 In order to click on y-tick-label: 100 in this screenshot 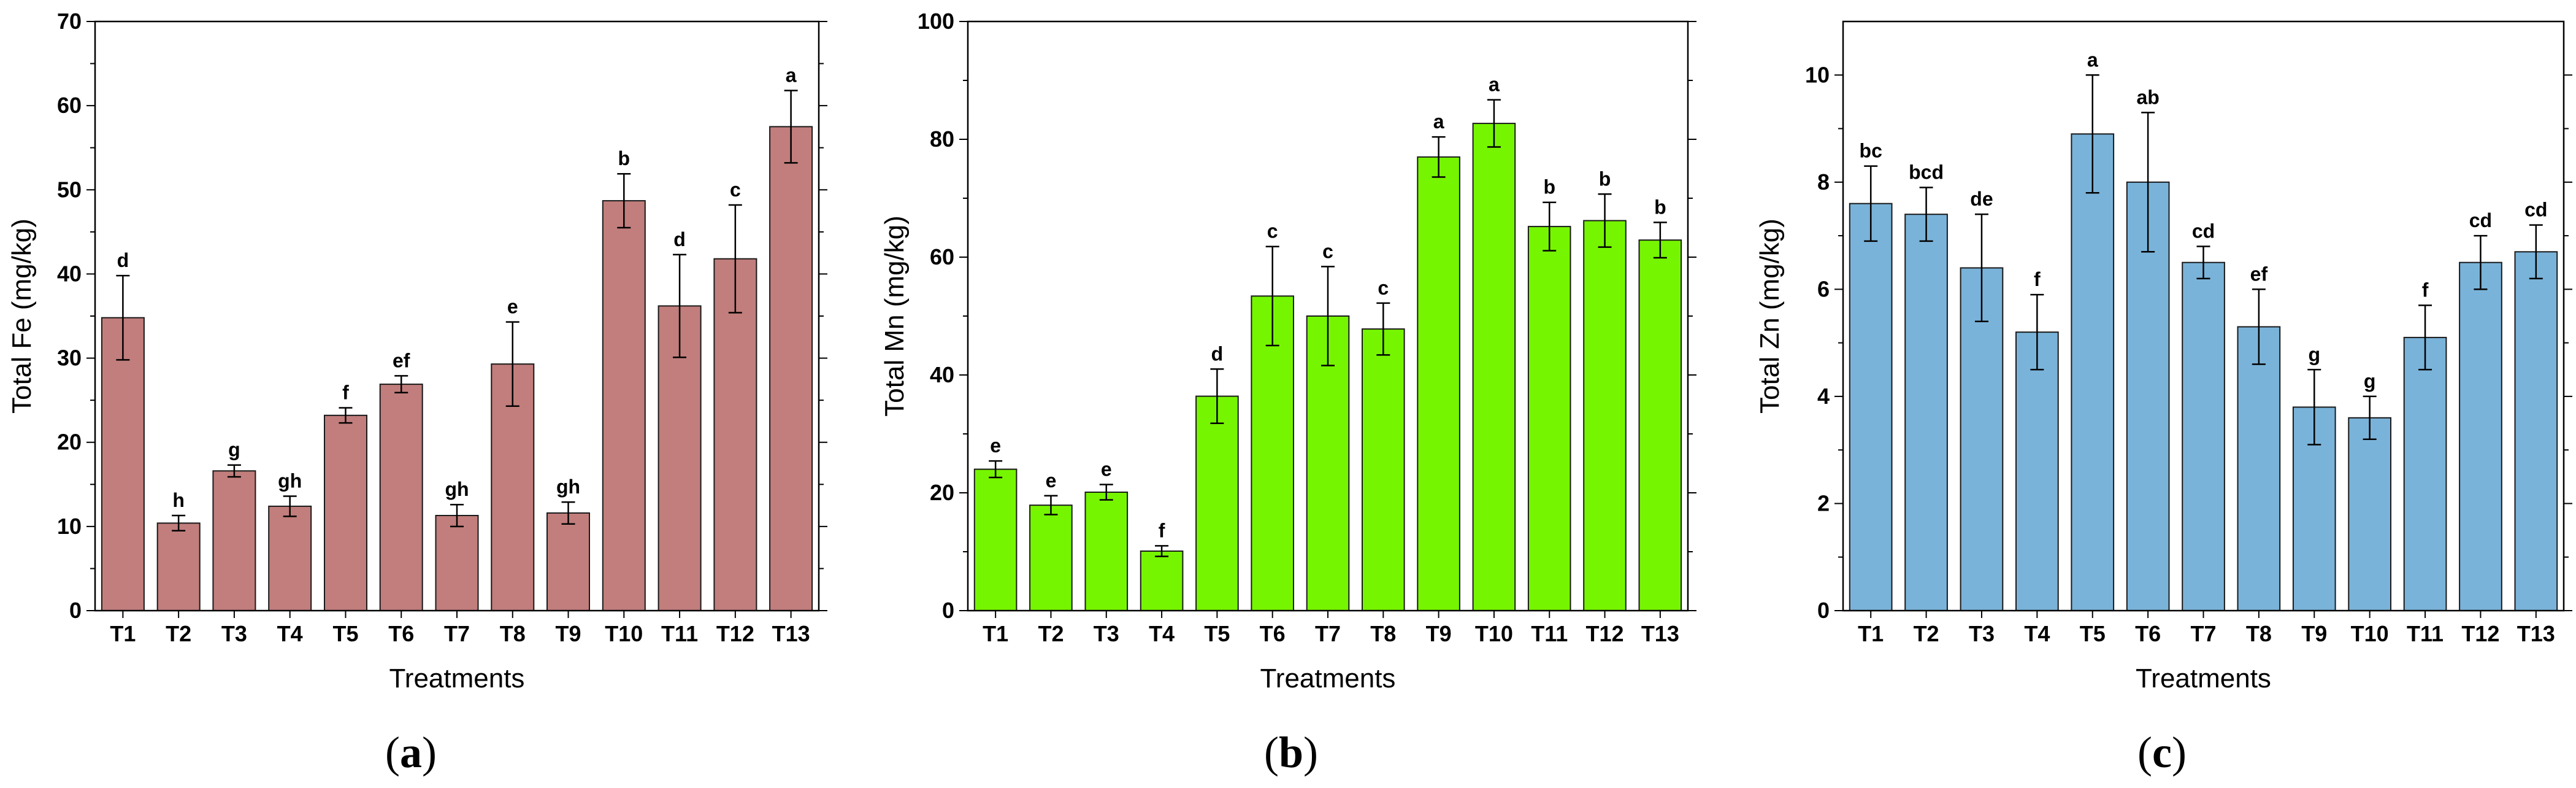, I will do `click(936, 21)`.